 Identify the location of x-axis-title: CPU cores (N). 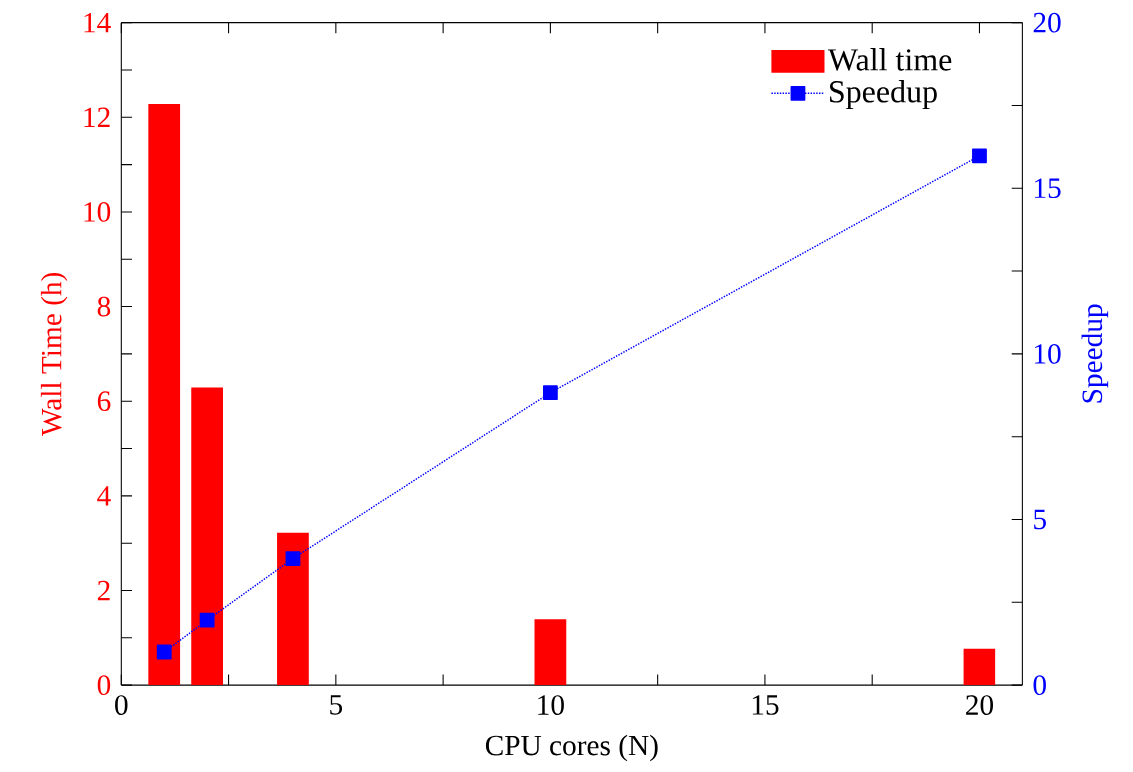
(571, 748).